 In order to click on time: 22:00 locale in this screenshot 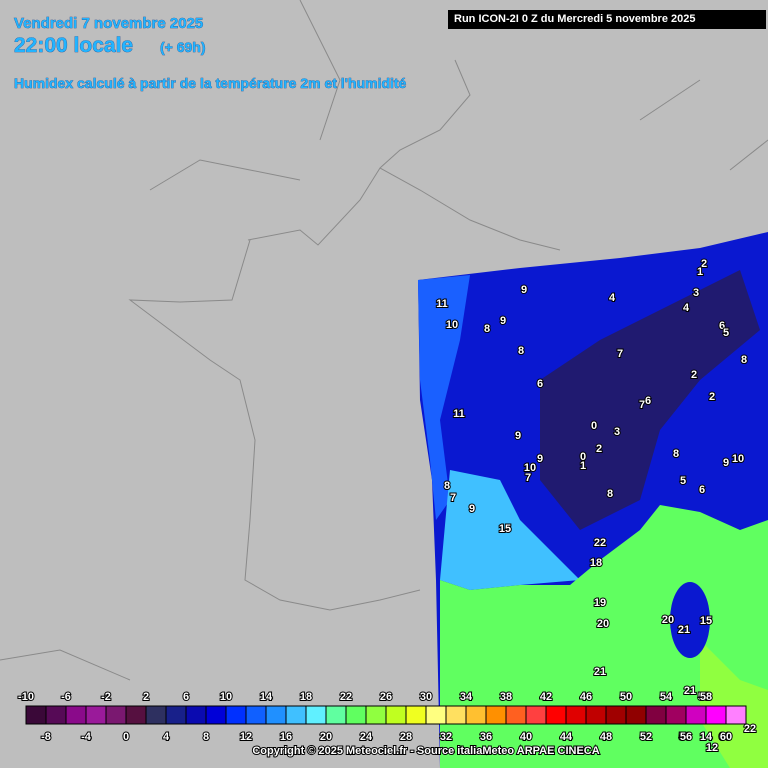, I will do `click(73, 45)`.